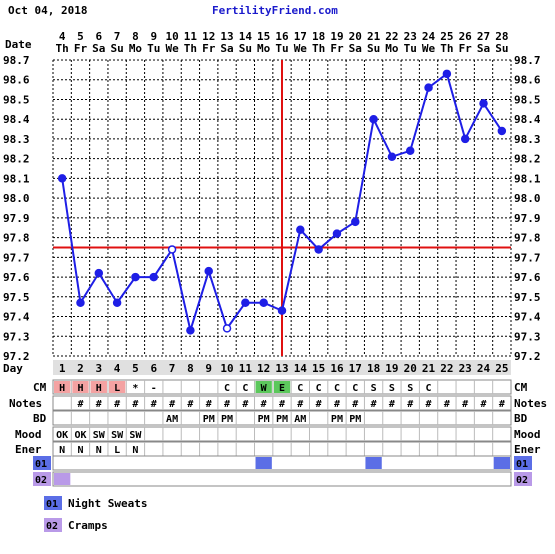 The width and height of the screenshot is (555, 554). What do you see at coordinates (98, 48) in the screenshot?
I see `weekday-label: Sa` at bounding box center [98, 48].